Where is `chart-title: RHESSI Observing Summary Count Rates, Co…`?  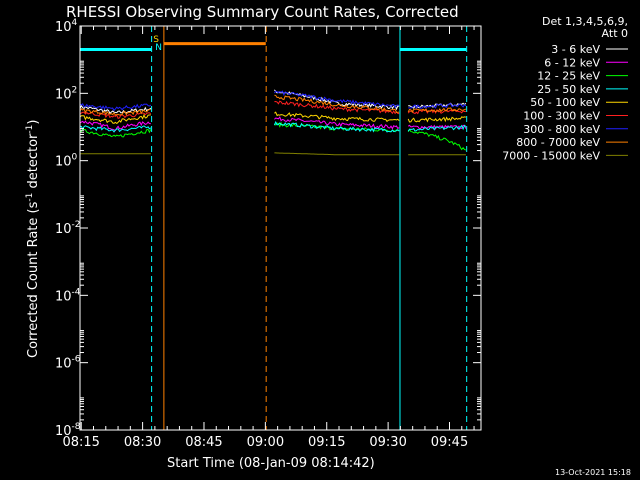 chart-title: RHESSI Observing Summary Count Rates, Co… is located at coordinates (262, 12).